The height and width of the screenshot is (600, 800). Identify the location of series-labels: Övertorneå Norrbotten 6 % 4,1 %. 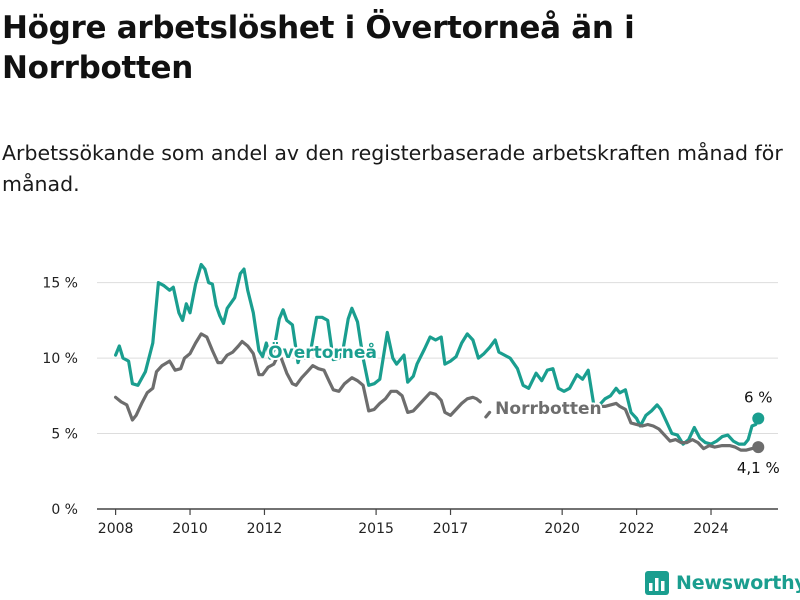
(523, 408).